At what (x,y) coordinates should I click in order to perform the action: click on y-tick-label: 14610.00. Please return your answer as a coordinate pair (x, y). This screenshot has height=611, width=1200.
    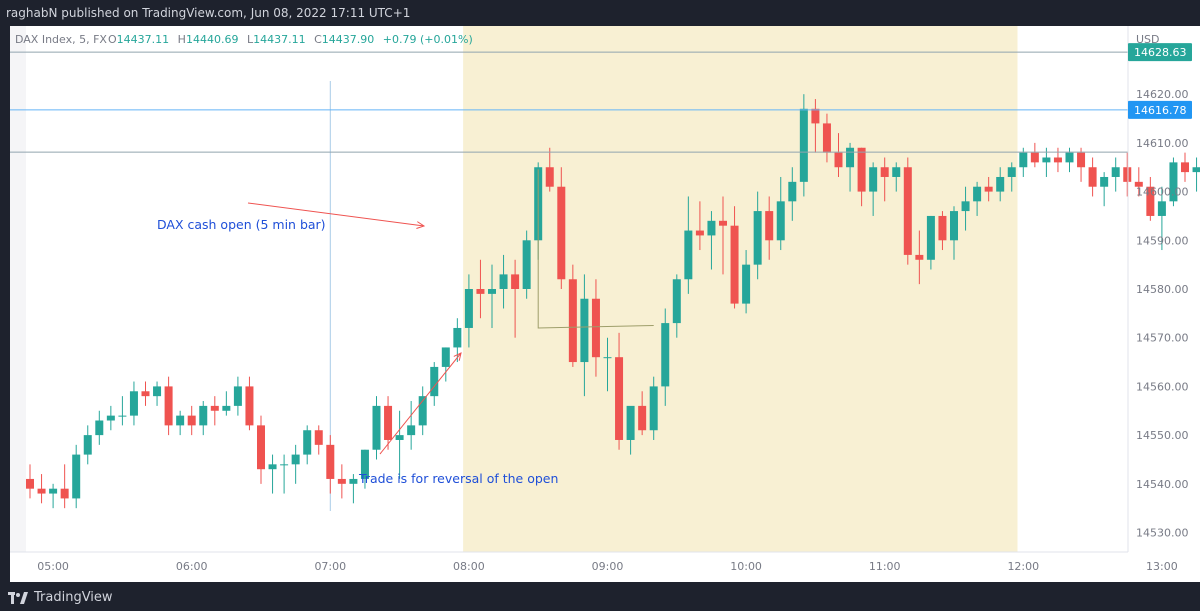
    Looking at the image, I should click on (1162, 143).